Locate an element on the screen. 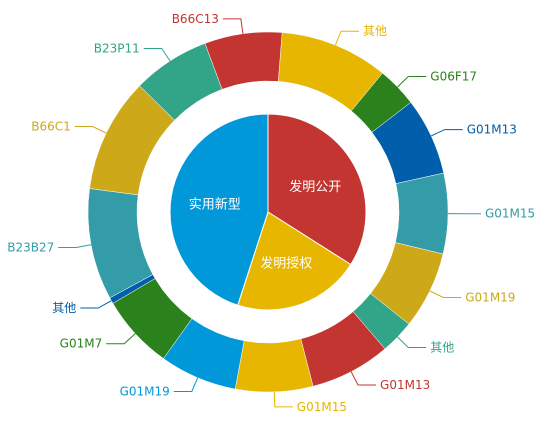  outer-label-1: G06F17 is located at coordinates (453, 77).